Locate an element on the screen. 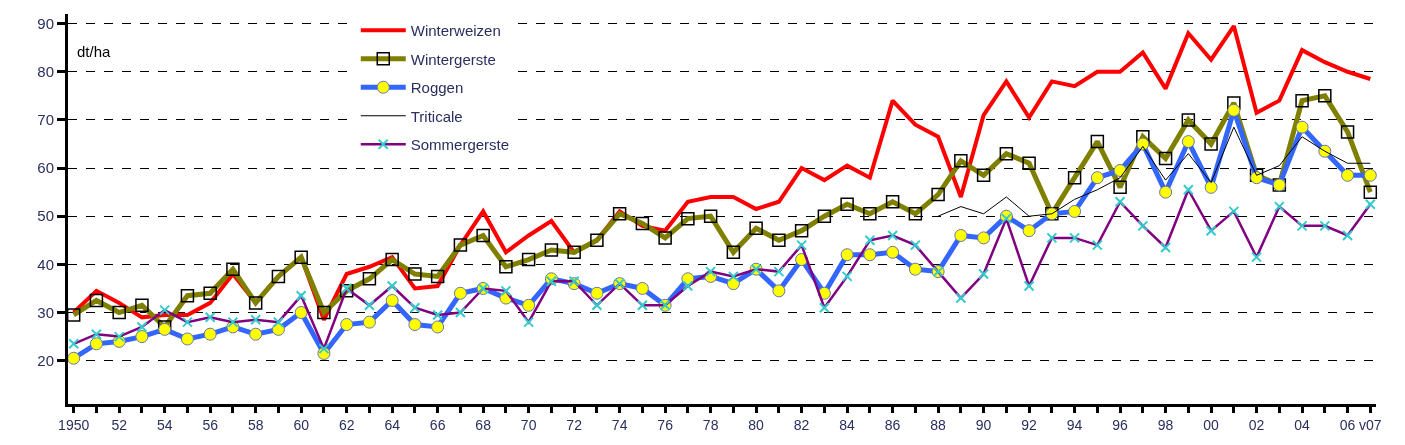  x-tick-label: 06 is located at coordinates (1347, 424).